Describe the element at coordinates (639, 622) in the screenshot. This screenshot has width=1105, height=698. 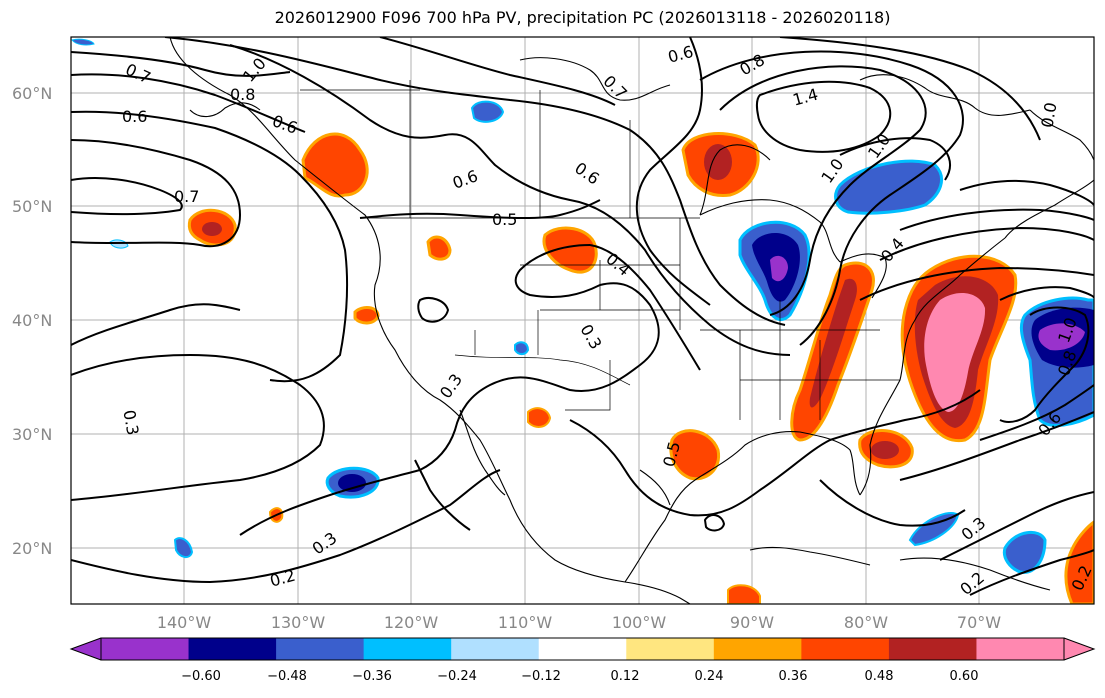
I see `lon-label: 100°W` at that location.